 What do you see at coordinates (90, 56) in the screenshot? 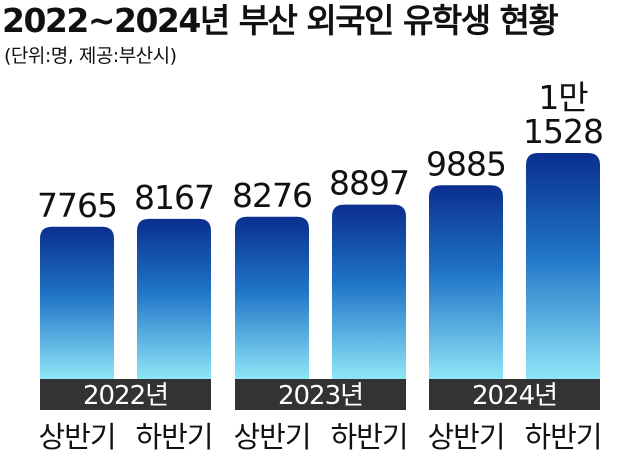
I see `chart-subtitle: (단위:명, 제공:부산시)` at bounding box center [90, 56].